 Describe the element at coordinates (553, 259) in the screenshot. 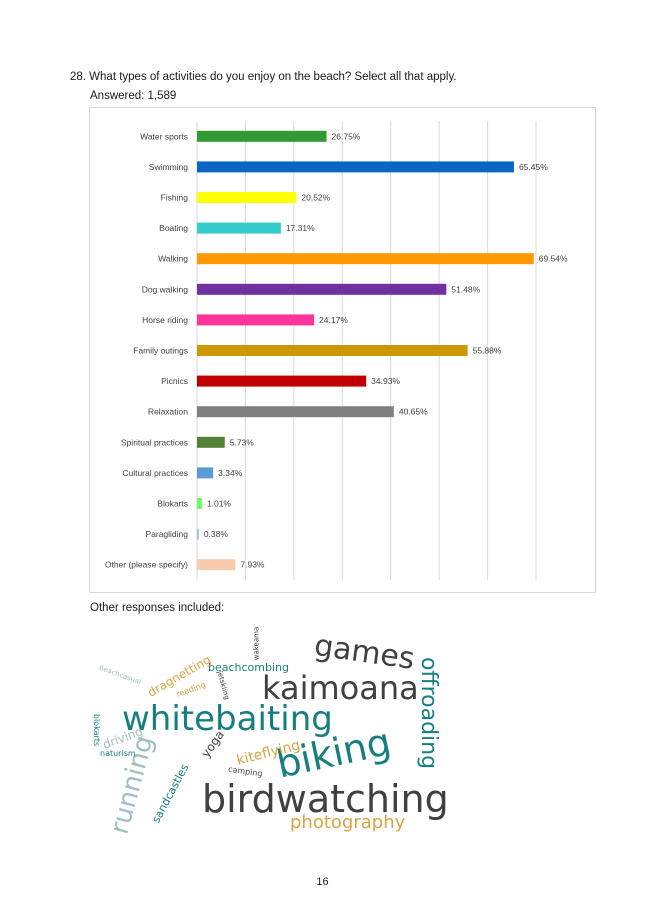

I see `data-label: 69.54%` at that location.